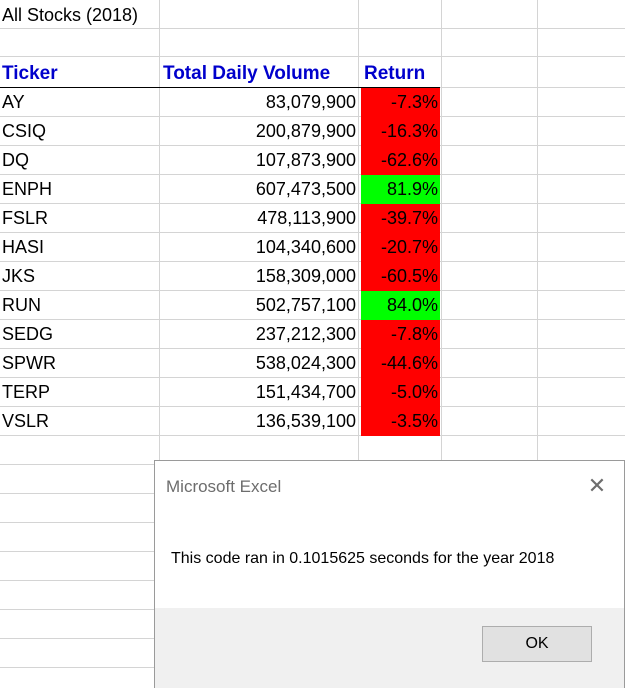  I want to click on header-total-daily-volume: Total Daily Volume, so click(247, 73).